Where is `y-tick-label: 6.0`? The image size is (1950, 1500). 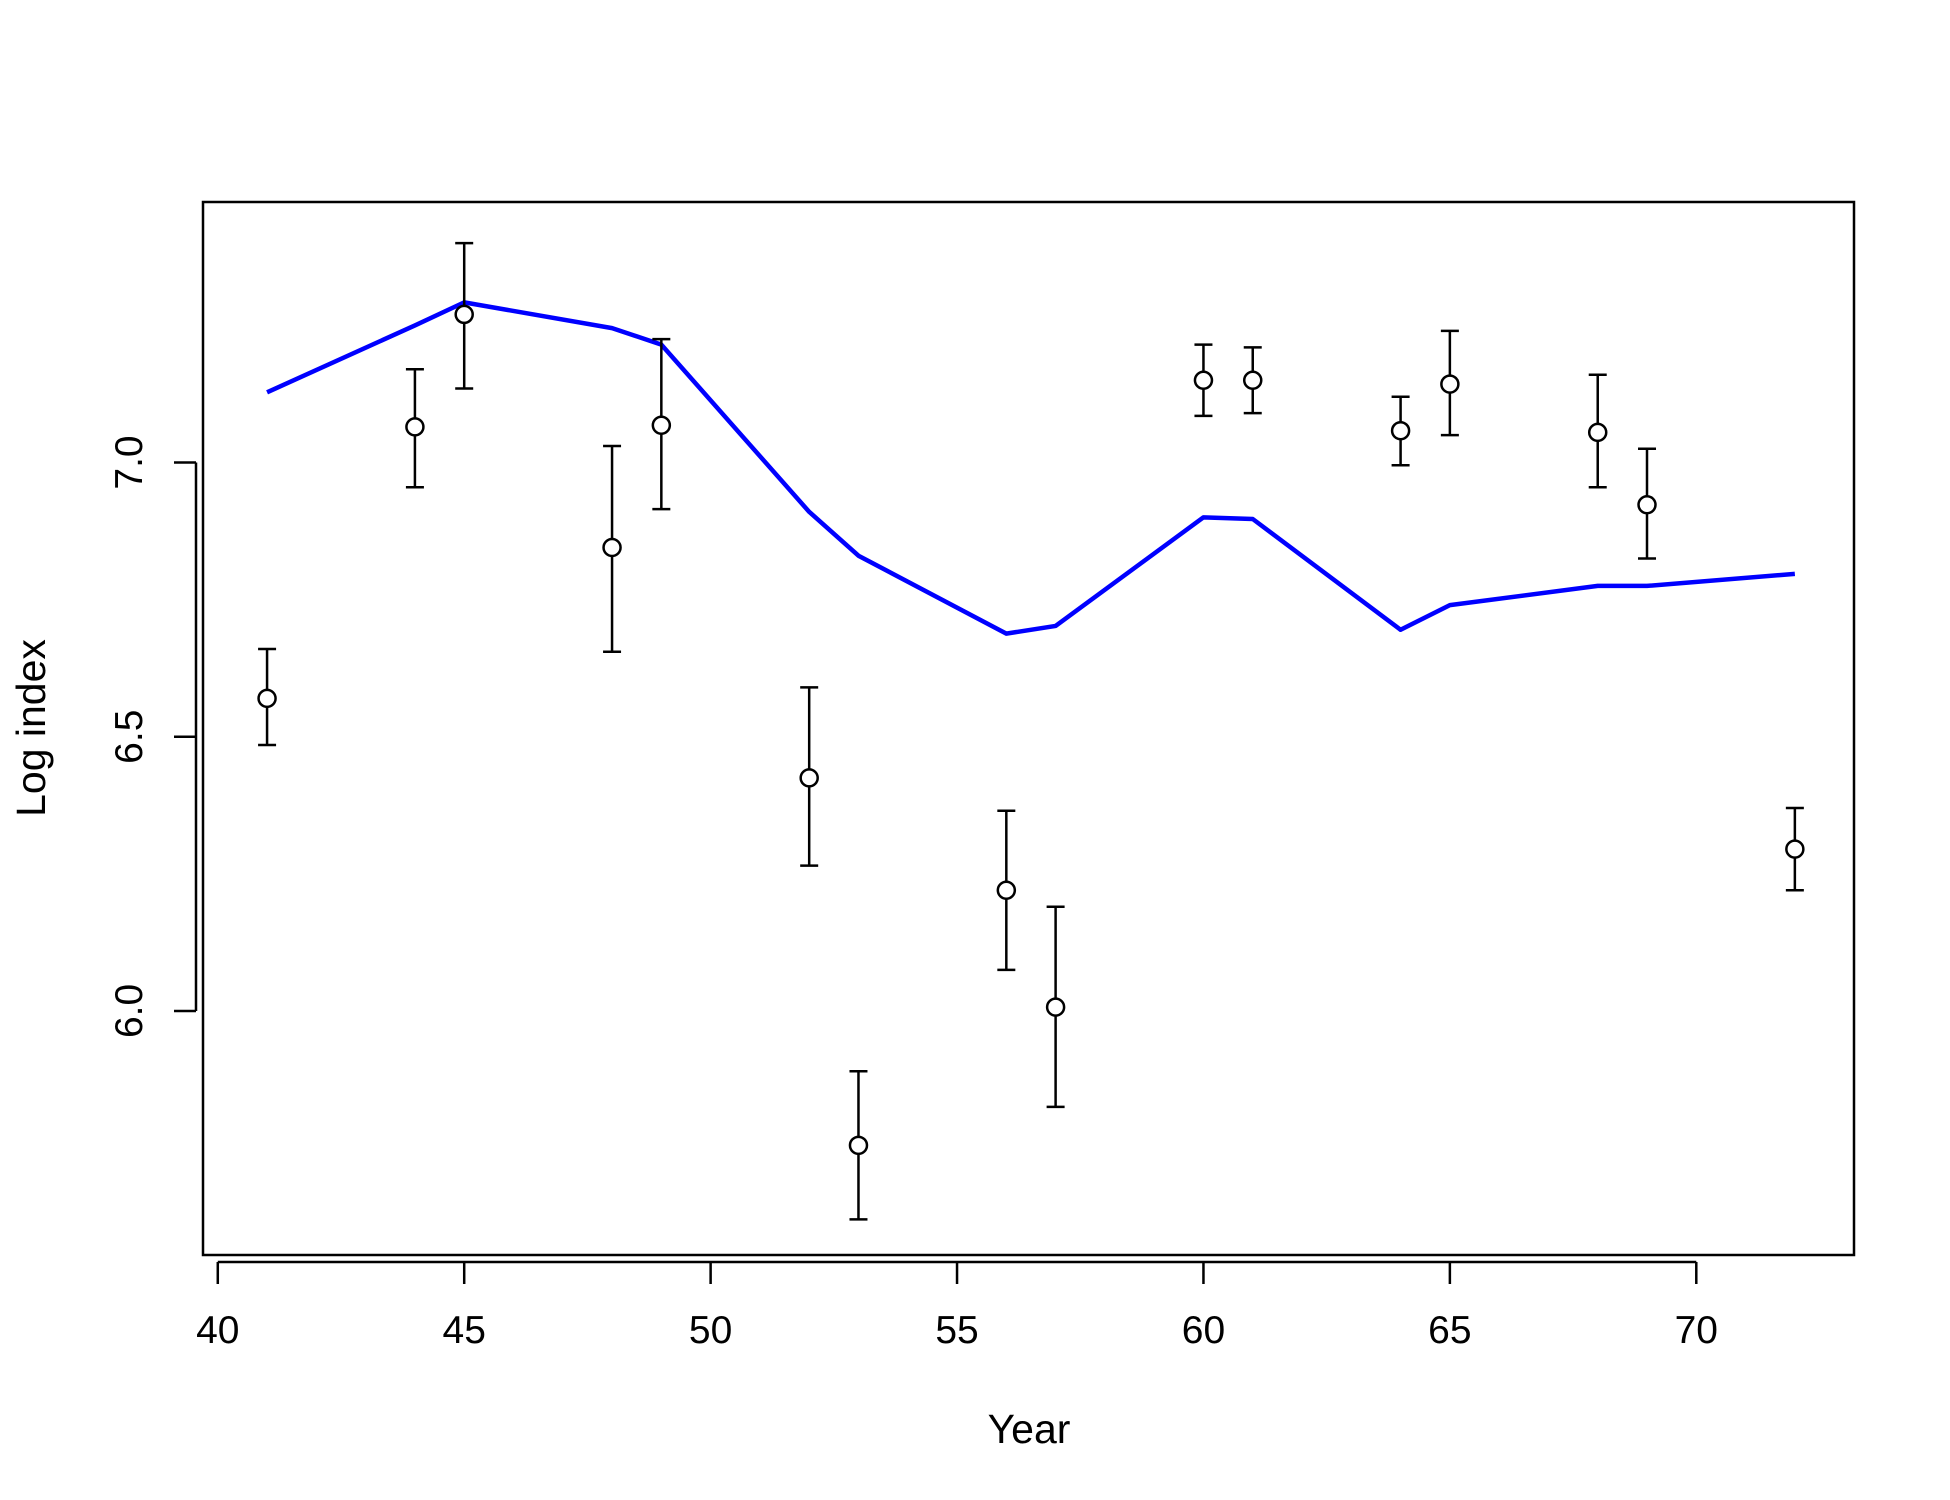
y-tick-label: 6.0 is located at coordinates (129, 1011).